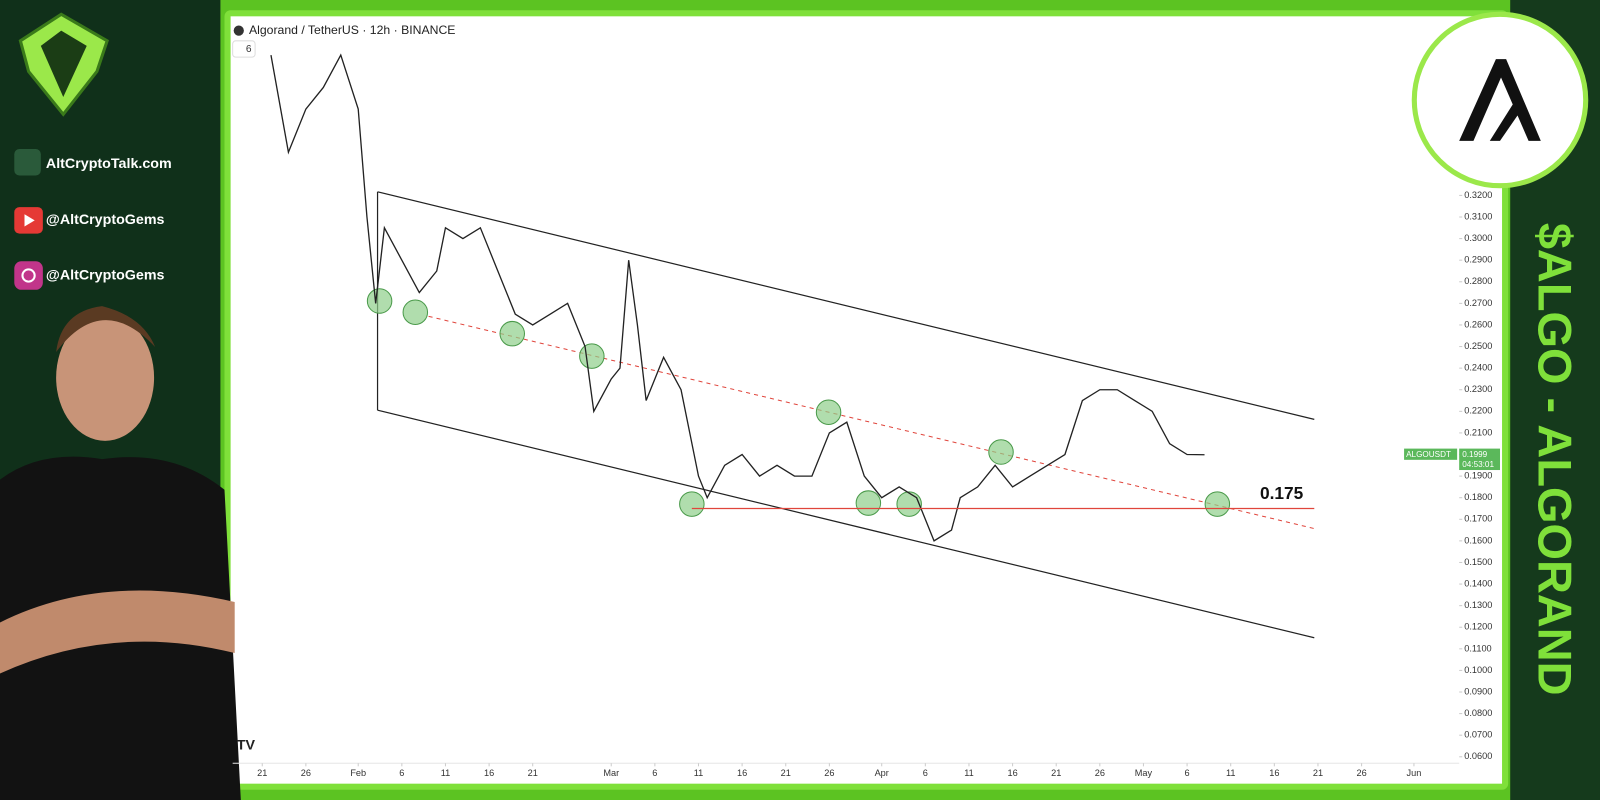 This screenshot has width=1600, height=800. What do you see at coordinates (63, 64) in the screenshot?
I see `brand-logo` at bounding box center [63, 64].